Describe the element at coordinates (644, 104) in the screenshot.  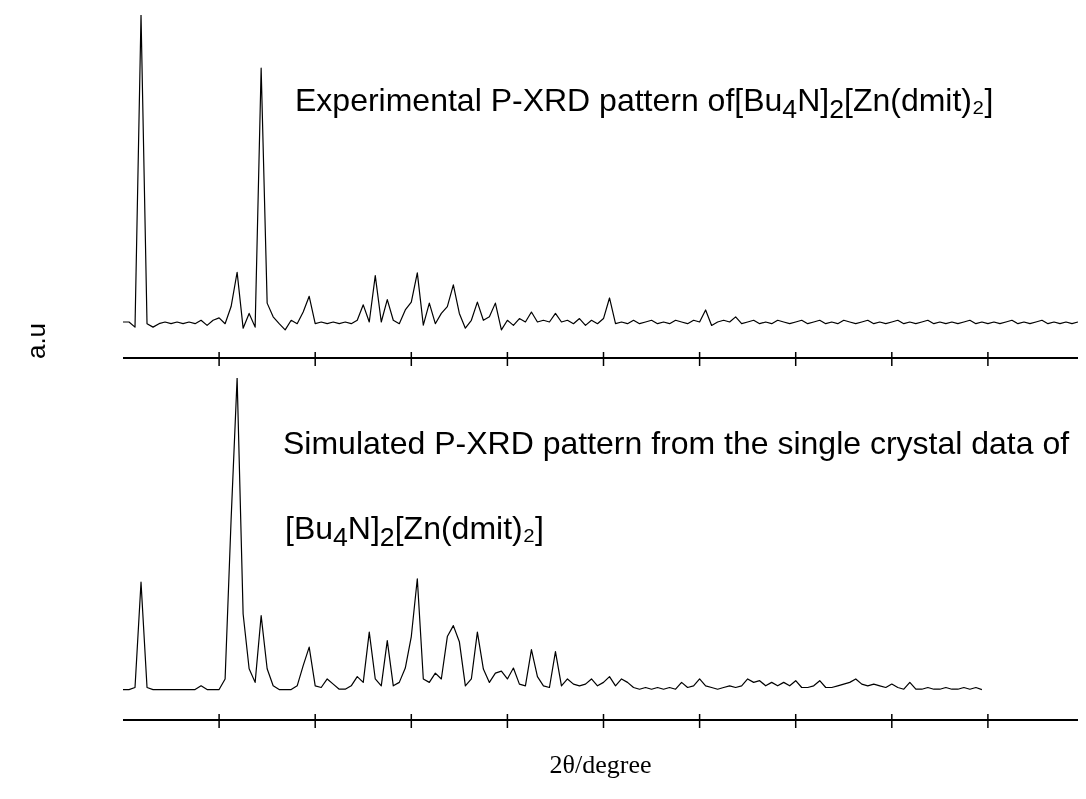
I see `annotation: Experimental P-XRD pattern of[Bu$_{4}$N]$_{2}$[Zn(dmit)₂]` at that location.